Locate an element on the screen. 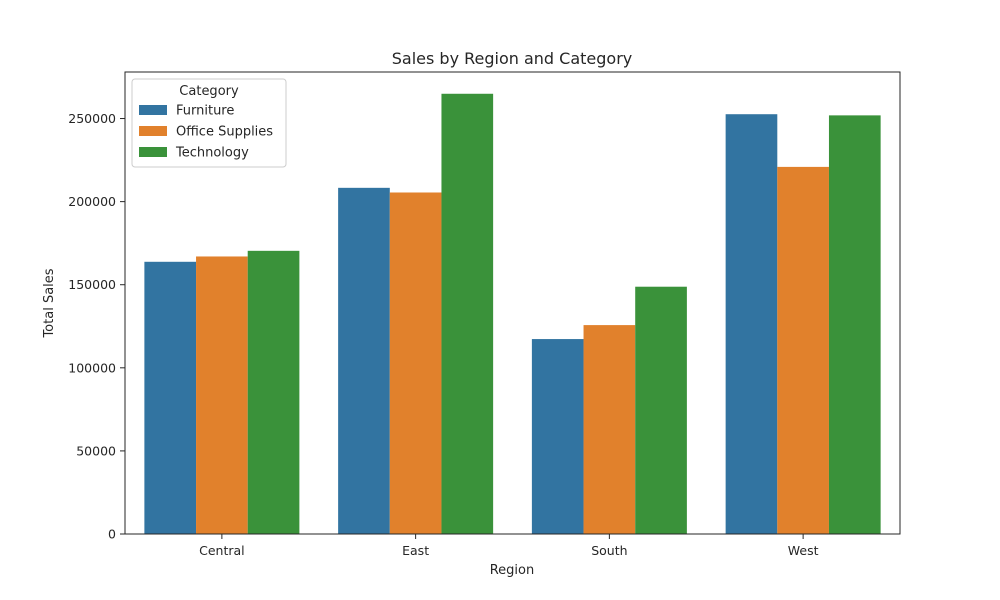 The height and width of the screenshot is (600, 1000). y-tick-label: 250000 is located at coordinates (92, 118).